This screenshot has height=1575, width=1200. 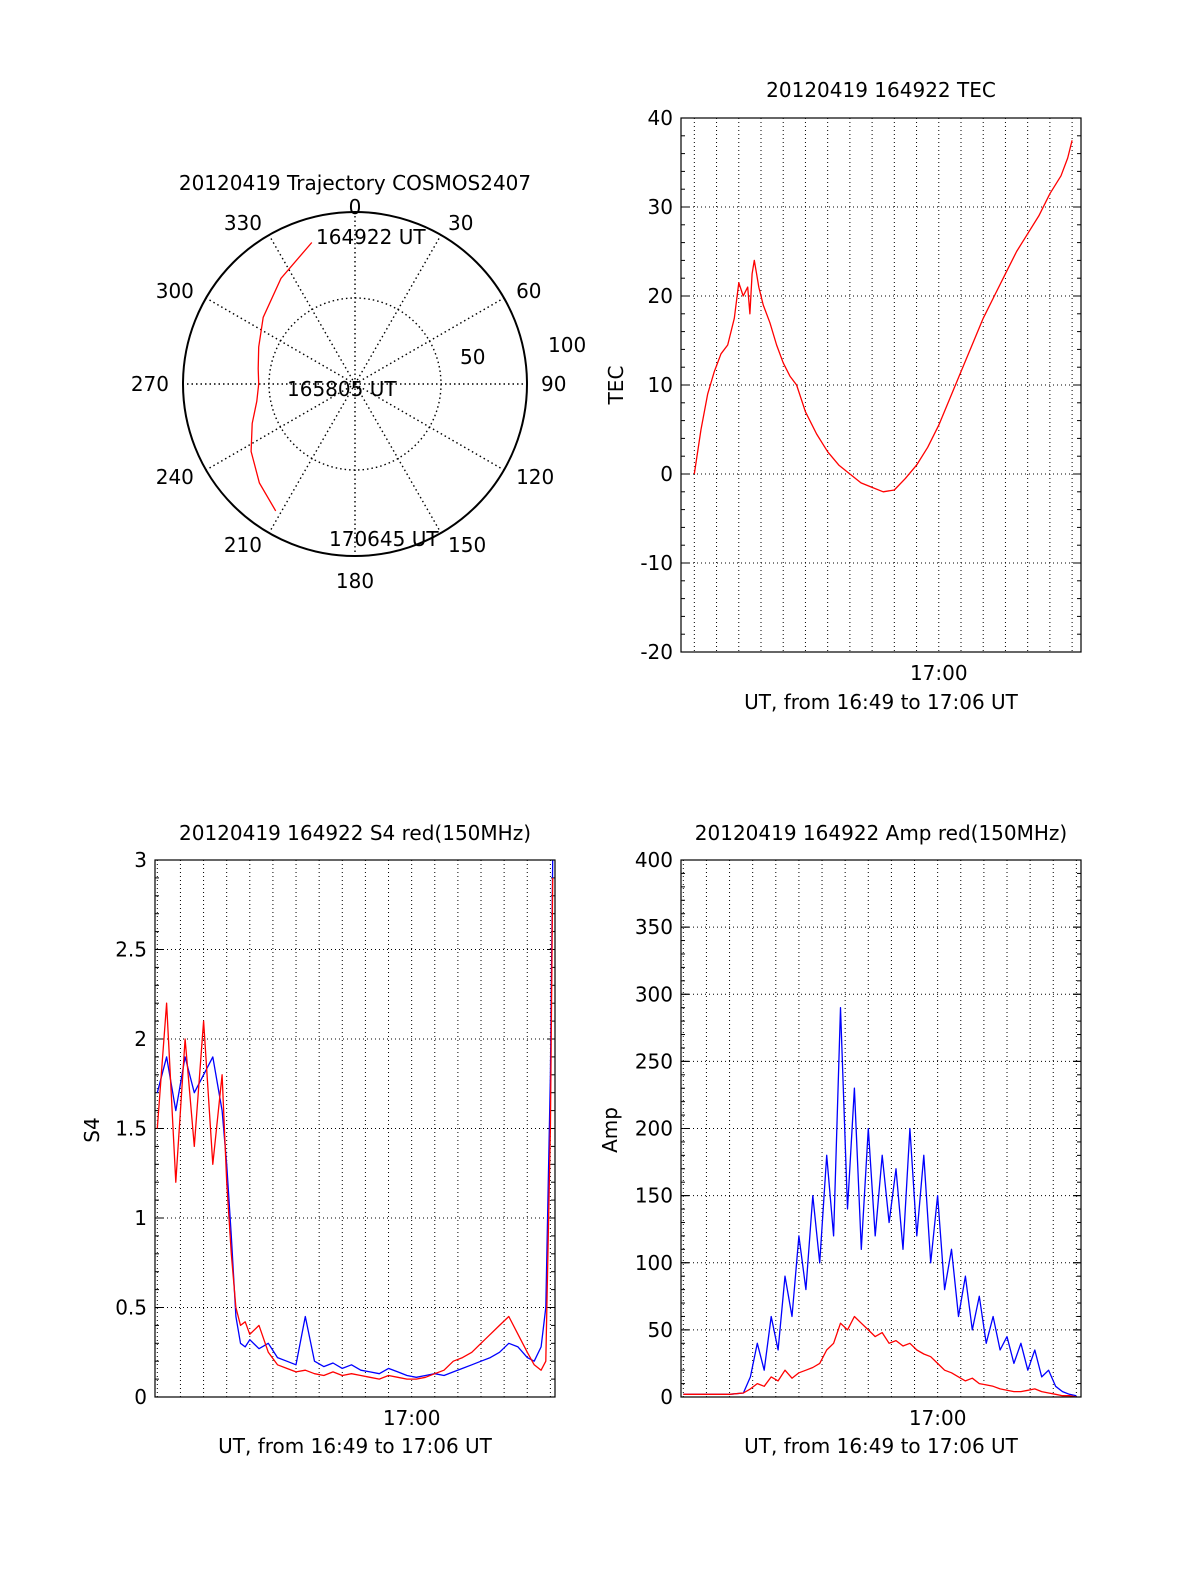 What do you see at coordinates (654, 927) in the screenshot?
I see `amp-y-tick-label: 350` at bounding box center [654, 927].